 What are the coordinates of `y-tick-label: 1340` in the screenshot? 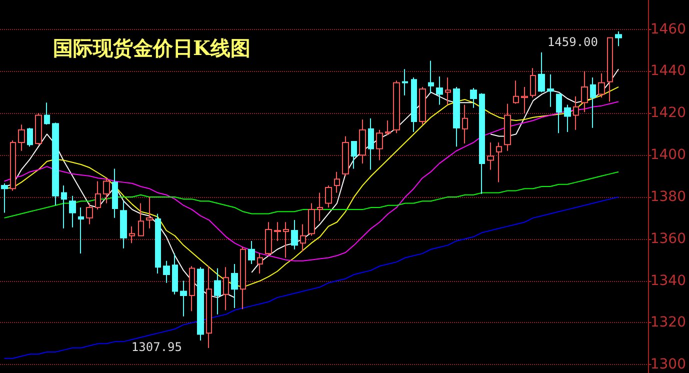 It's located at (668, 280).